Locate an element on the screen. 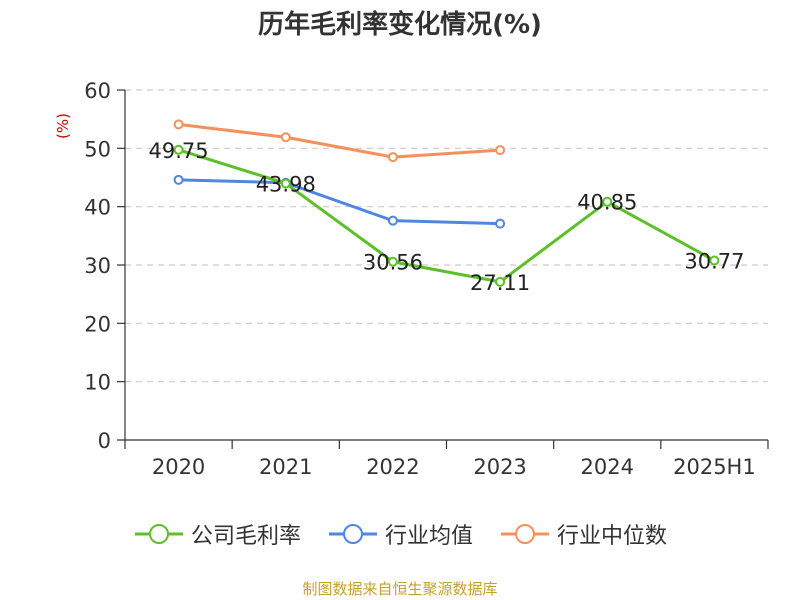 The image size is (800, 600). data-label: 30.77 is located at coordinates (714, 262).